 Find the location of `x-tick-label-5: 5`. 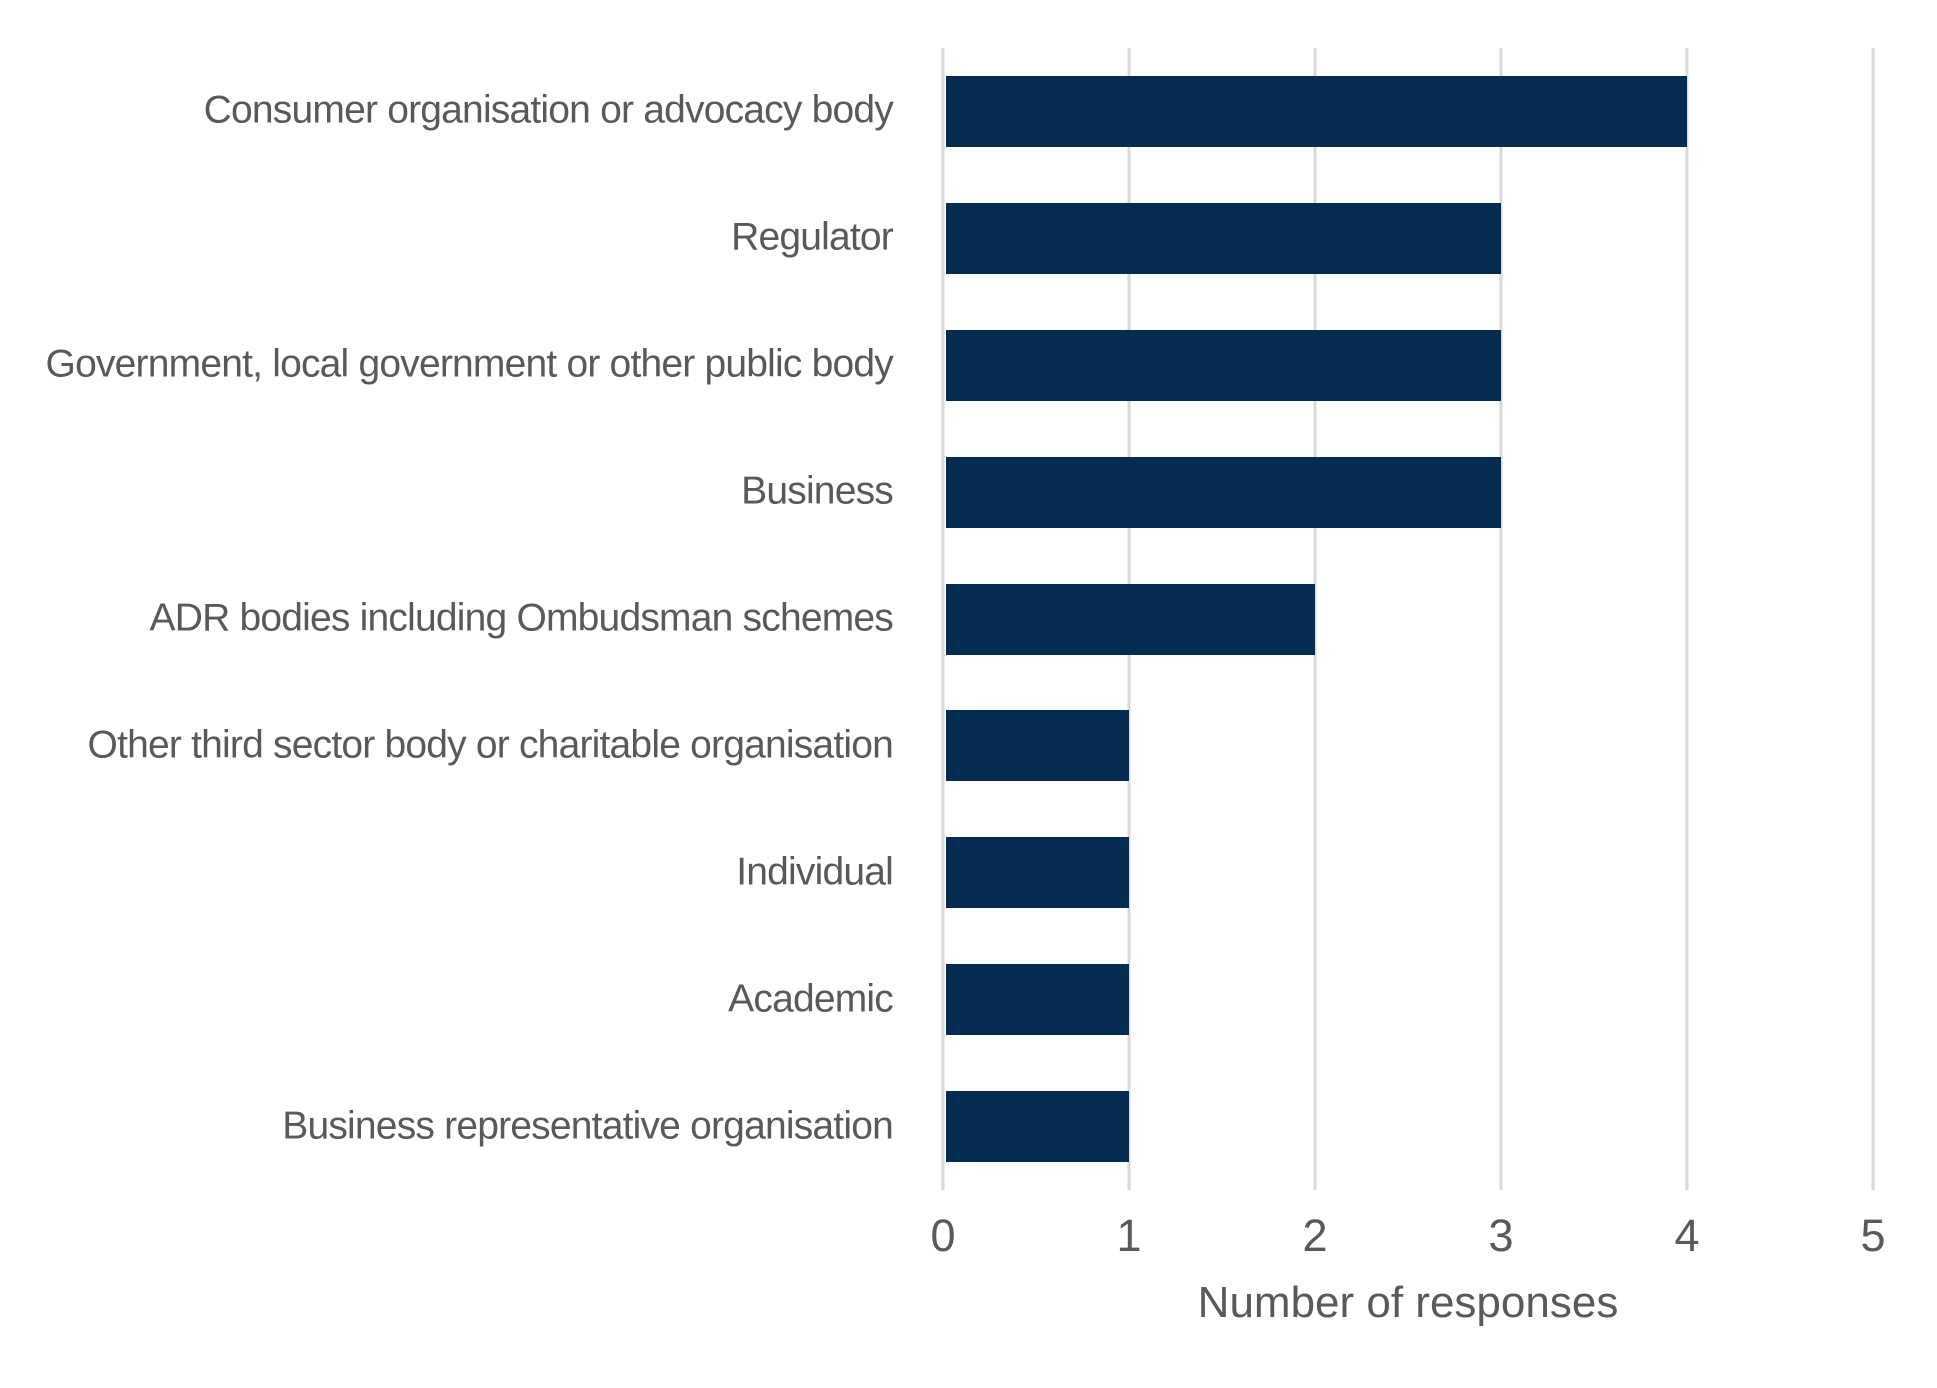

x-tick-label-5: 5 is located at coordinates (1873, 1235).